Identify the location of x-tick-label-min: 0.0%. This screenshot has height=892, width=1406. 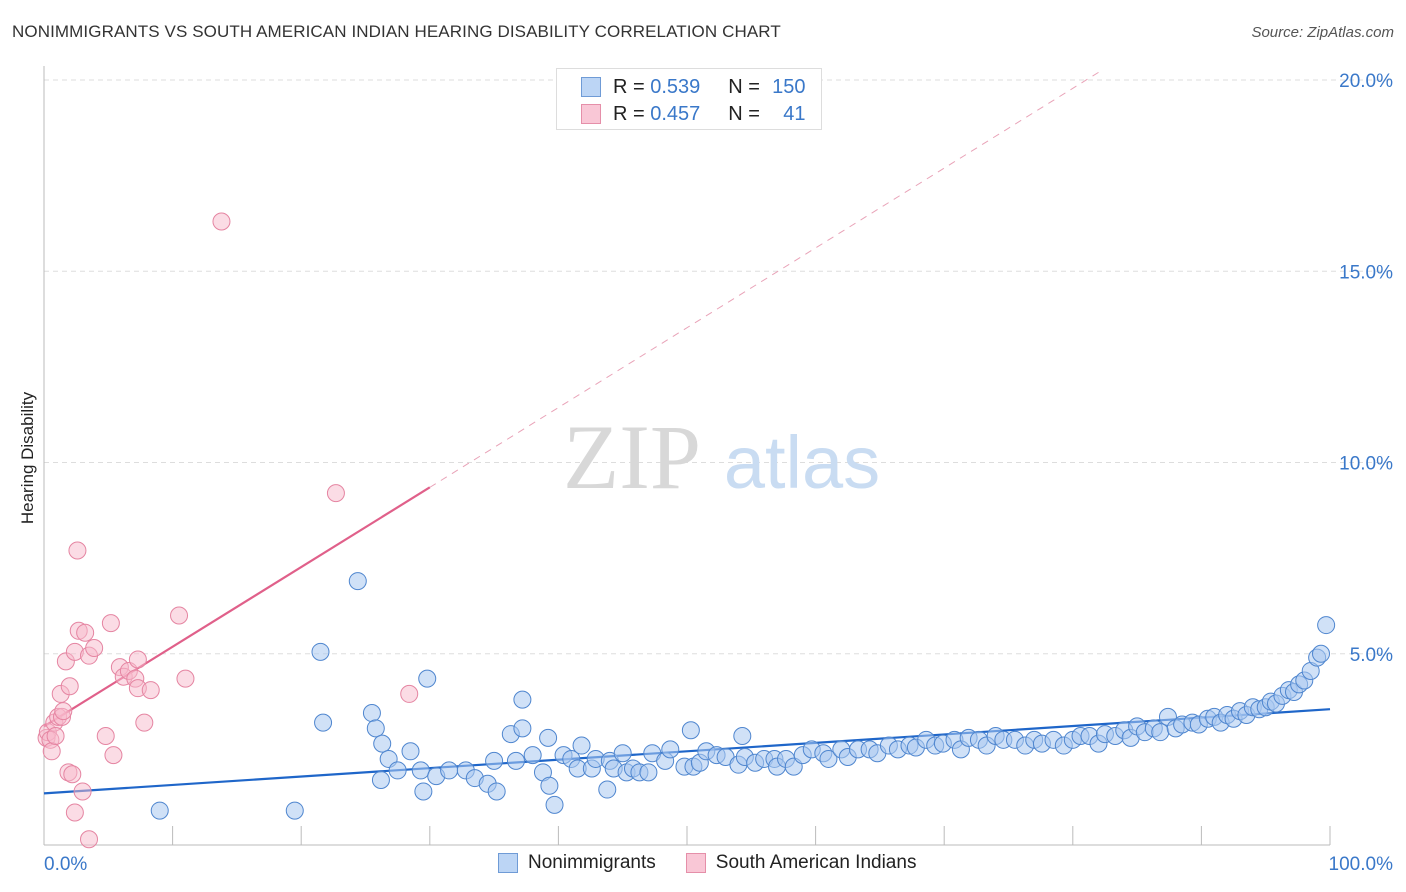
(65, 864).